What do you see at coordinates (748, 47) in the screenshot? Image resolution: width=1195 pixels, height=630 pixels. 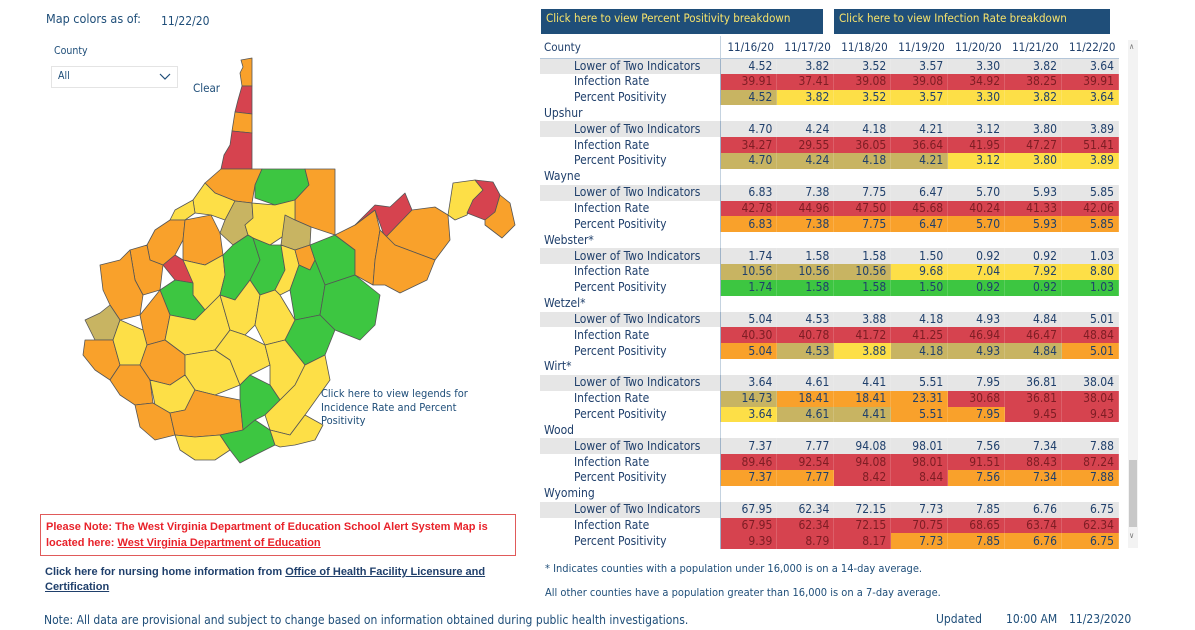 I see `date-column-header: 11/16/20` at bounding box center [748, 47].